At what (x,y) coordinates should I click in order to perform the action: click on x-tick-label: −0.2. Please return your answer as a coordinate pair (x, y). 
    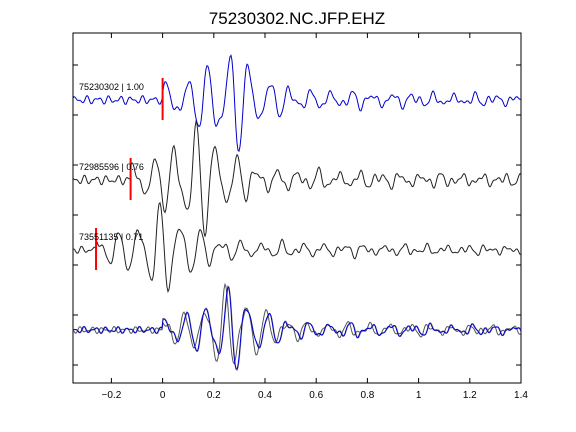
    Looking at the image, I should click on (112, 395).